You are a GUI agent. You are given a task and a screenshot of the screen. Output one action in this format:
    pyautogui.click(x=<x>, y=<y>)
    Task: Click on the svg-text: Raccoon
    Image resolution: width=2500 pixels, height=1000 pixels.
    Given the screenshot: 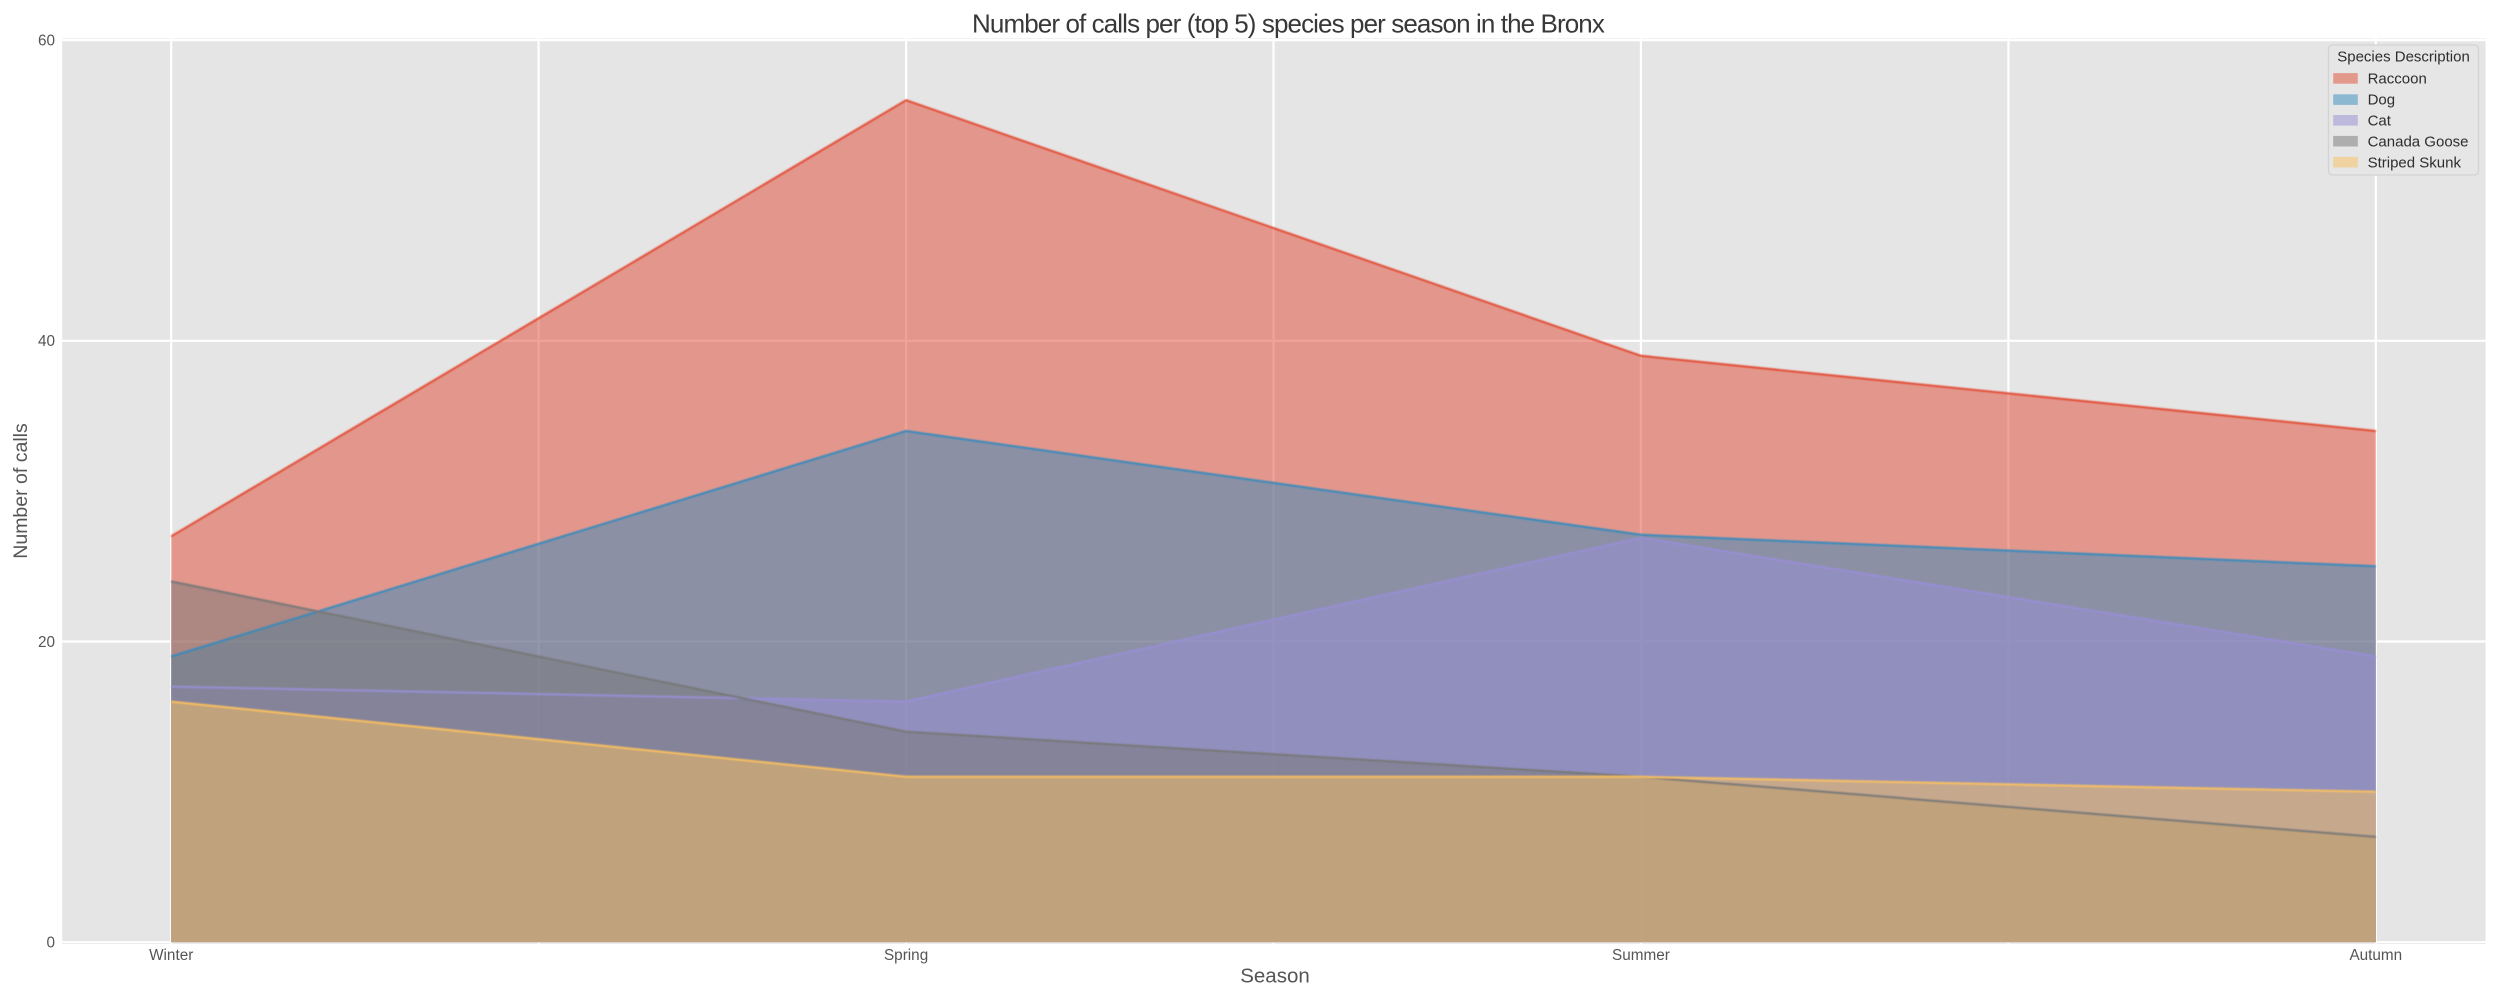 What is the action you would take?
    pyautogui.click(x=2397, y=79)
    